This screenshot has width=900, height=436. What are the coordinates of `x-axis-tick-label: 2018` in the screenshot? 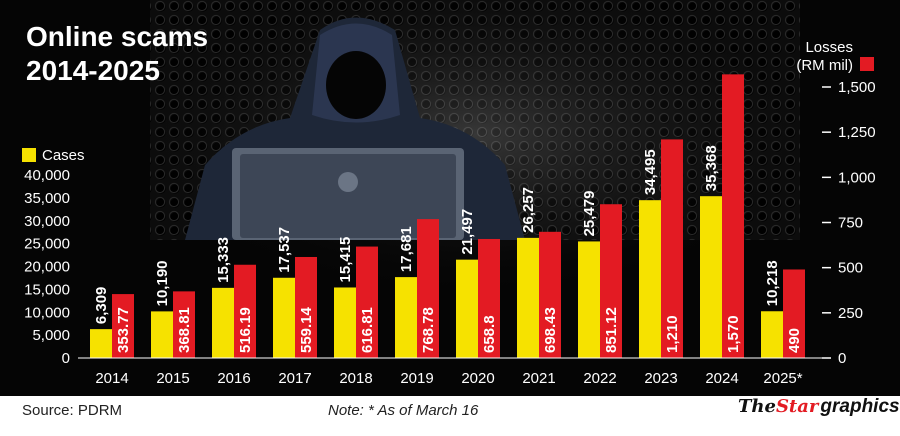 It's located at (355, 378).